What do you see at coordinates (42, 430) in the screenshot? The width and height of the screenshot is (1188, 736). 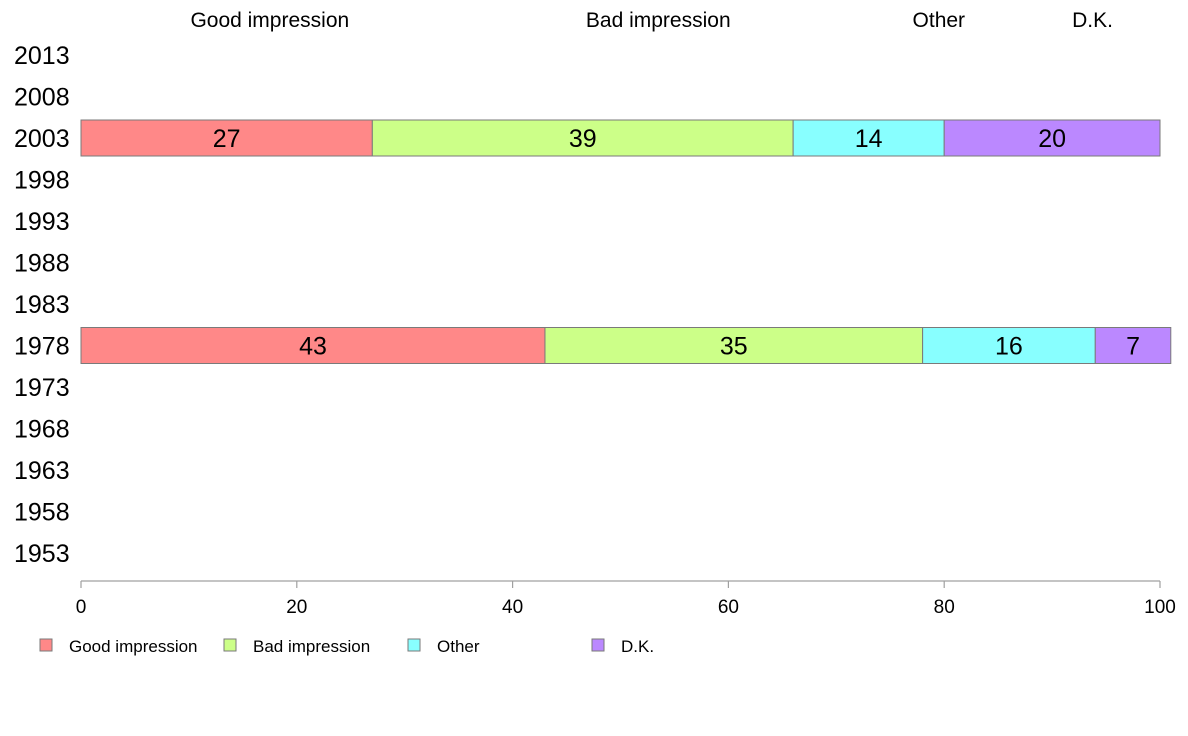 I see `year-label: 1968` at bounding box center [42, 430].